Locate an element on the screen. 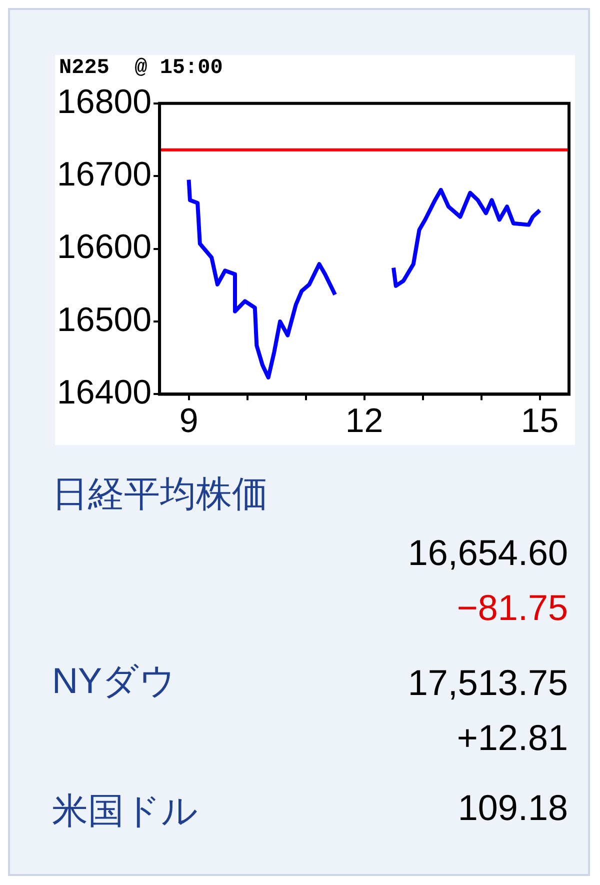 This screenshot has height=885, width=600. y-tick-label: 16600 is located at coordinates (104, 247).